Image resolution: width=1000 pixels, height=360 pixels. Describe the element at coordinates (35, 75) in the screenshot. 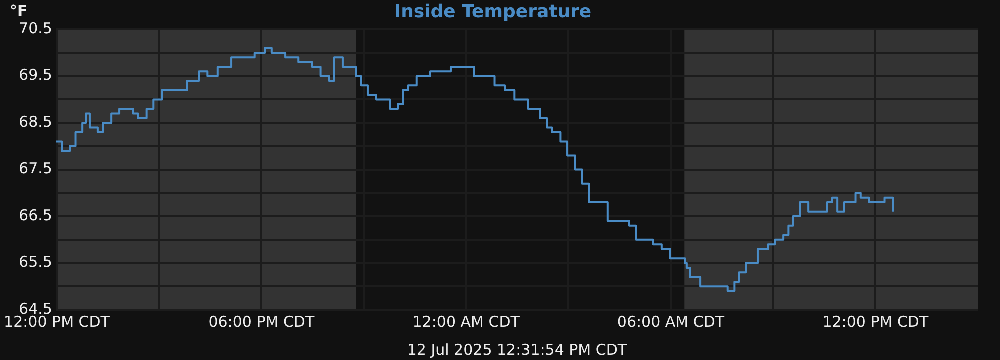

I see `y-tick-label: 69.5` at that location.